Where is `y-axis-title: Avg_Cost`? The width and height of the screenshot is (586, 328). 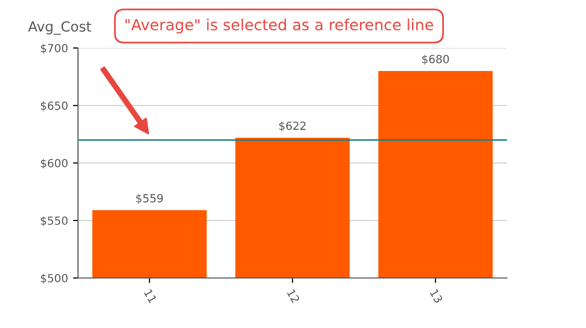 y-axis-title: Avg_Cost is located at coordinates (60, 28).